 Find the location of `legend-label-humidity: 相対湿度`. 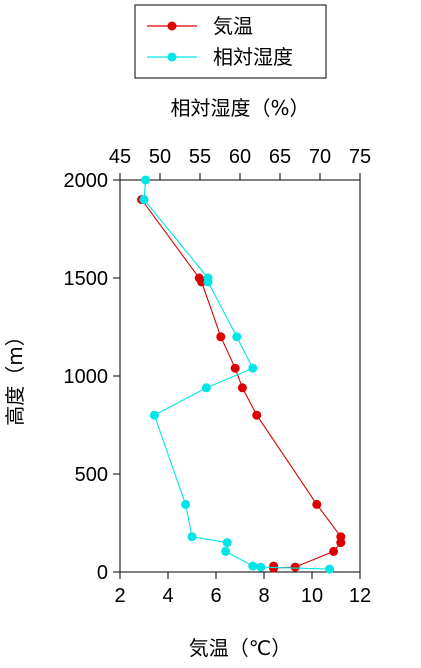

legend-label-humidity: 相対湿度 is located at coordinates (253, 57).